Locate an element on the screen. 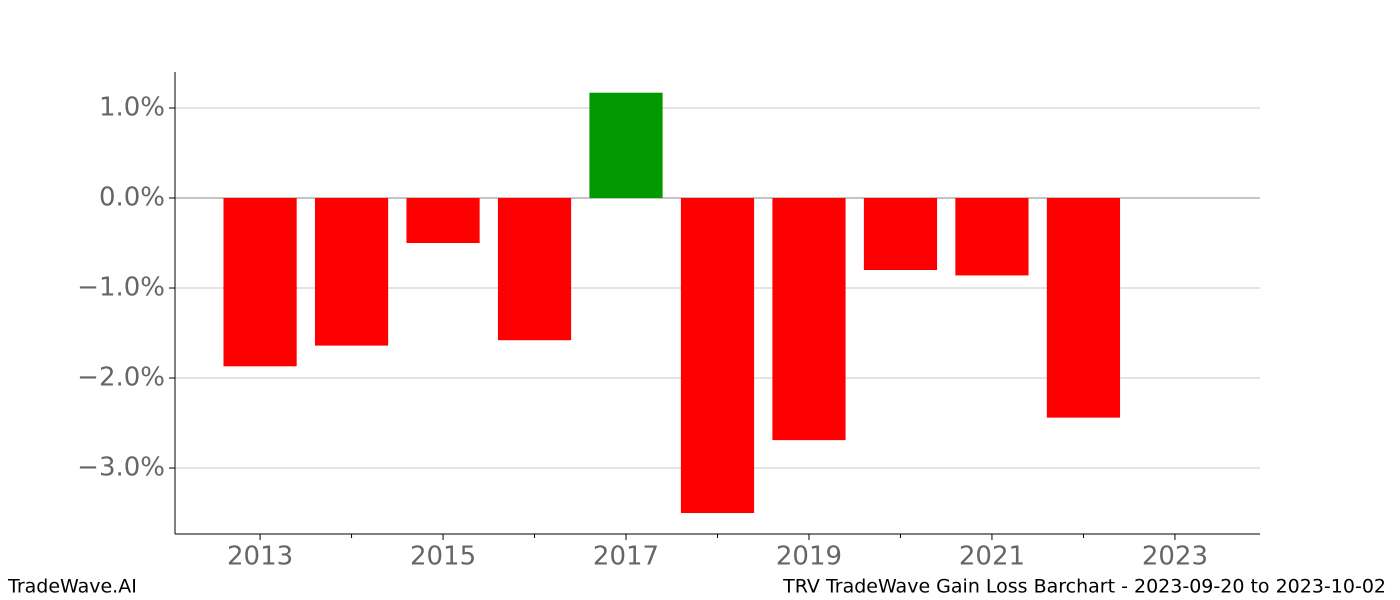 The width and height of the screenshot is (1400, 600). y-tick-label: −1.0% is located at coordinates (121, 288).